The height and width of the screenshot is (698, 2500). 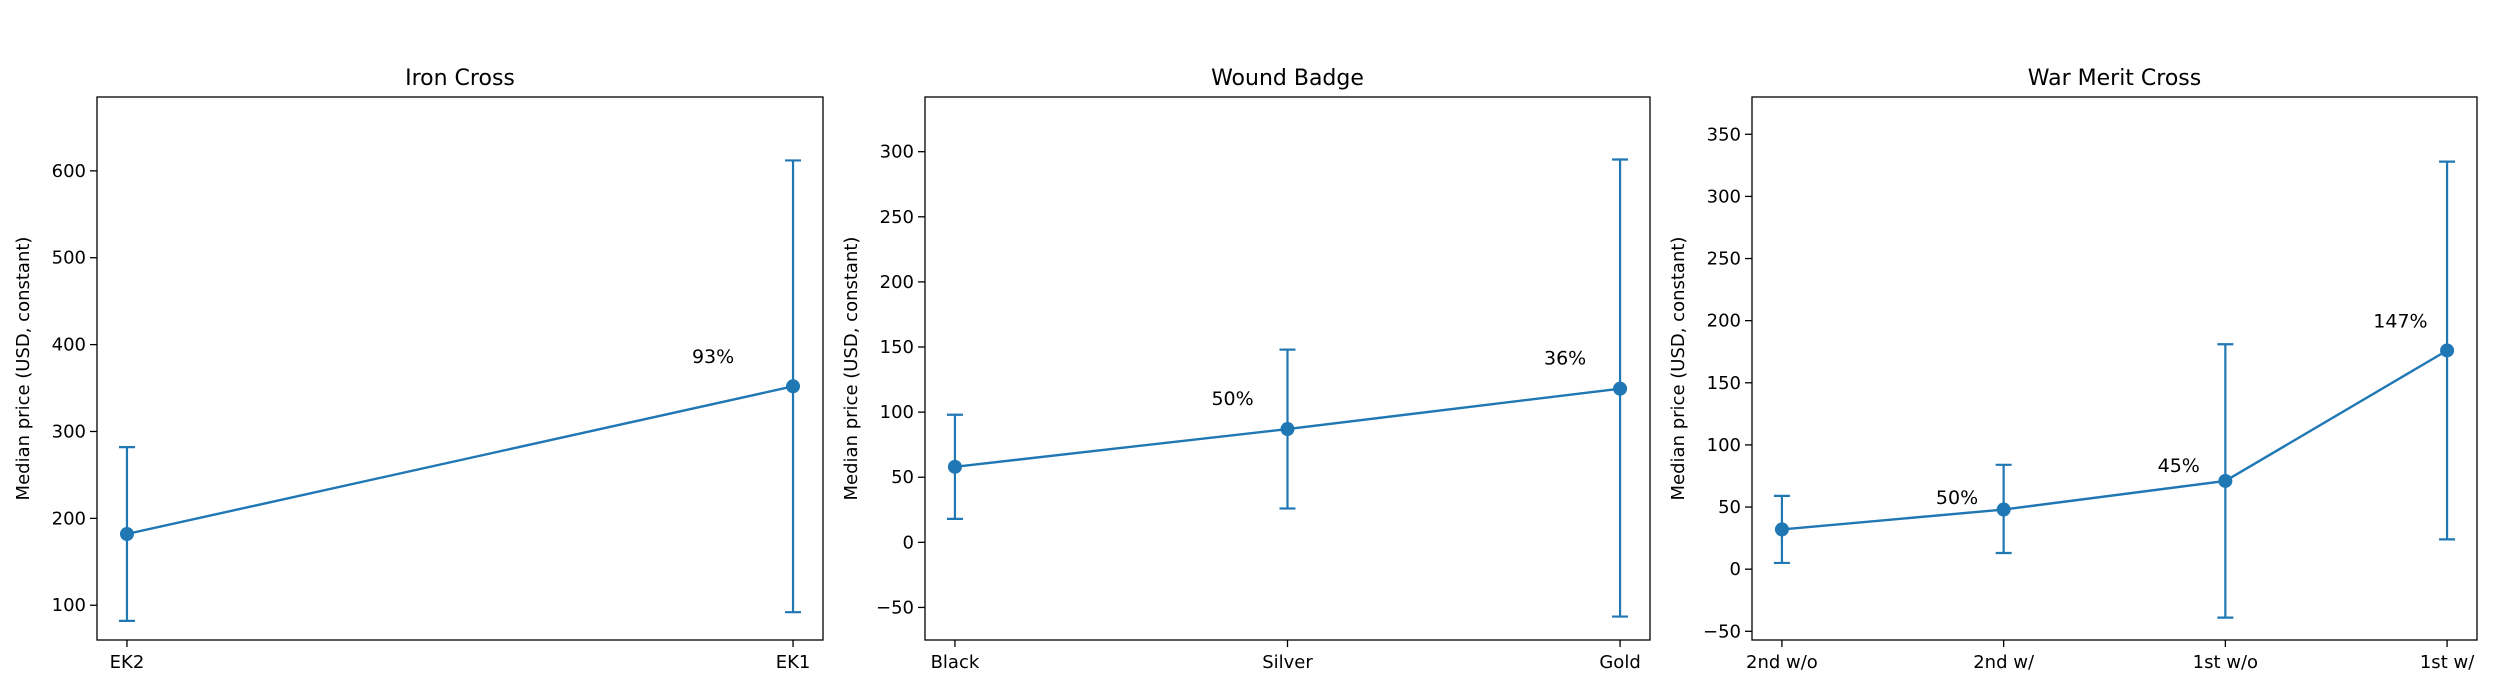 I want to click on y-tick-label: 350, so click(x=1724, y=134).